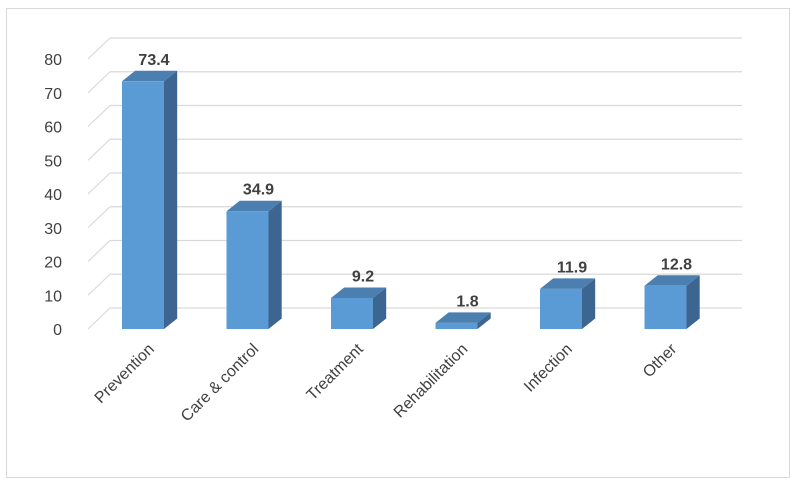  I want to click on x-tick-label: Prevention, so click(125, 374).